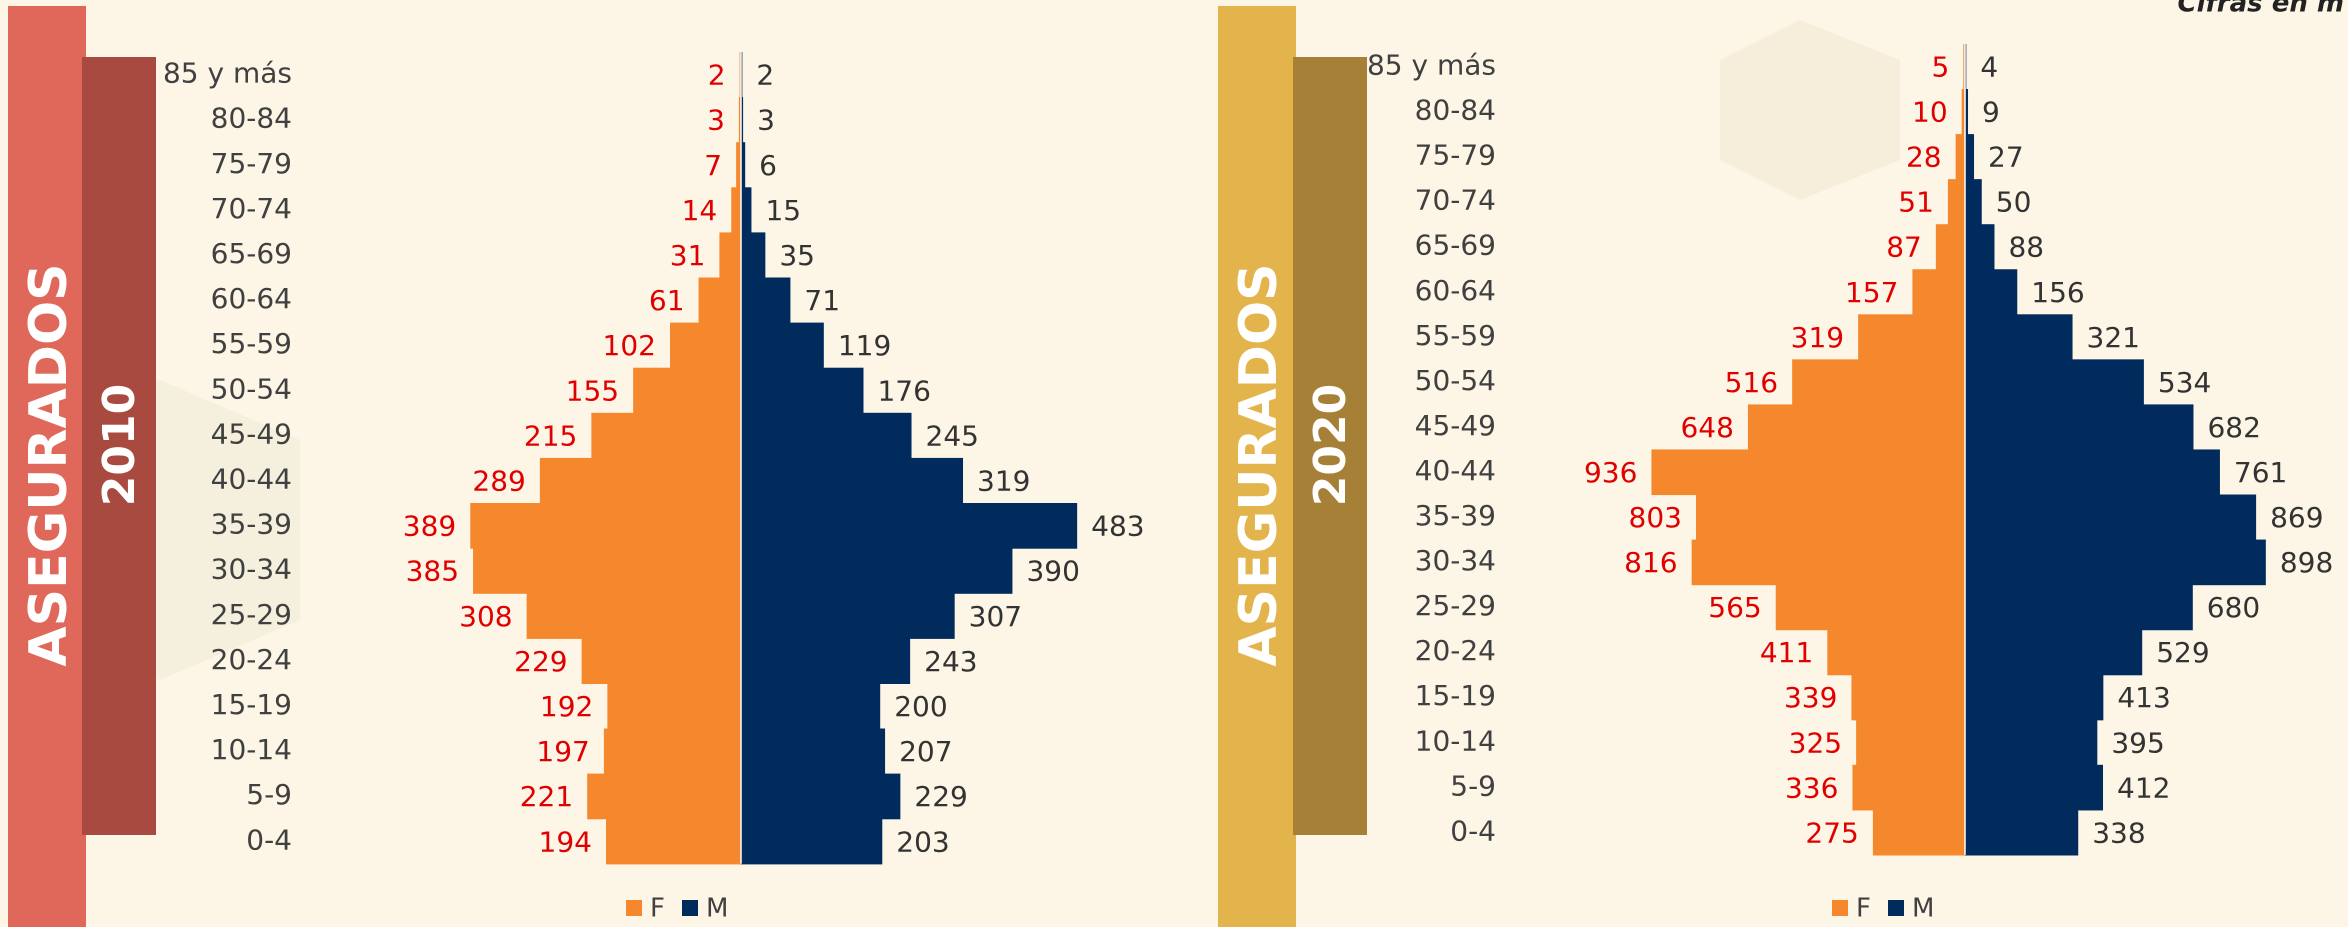  Describe the element at coordinates (2182, 652) in the screenshot. I see `data-label: 529` at that location.